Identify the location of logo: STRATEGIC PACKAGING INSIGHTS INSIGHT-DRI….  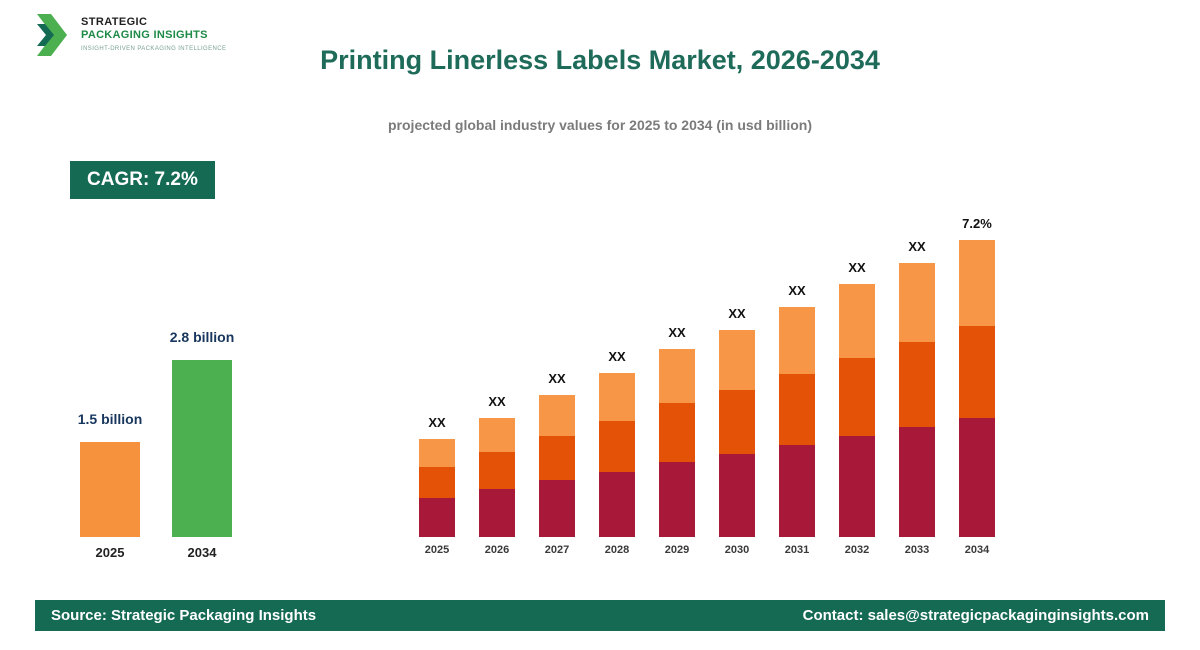
(130, 35).